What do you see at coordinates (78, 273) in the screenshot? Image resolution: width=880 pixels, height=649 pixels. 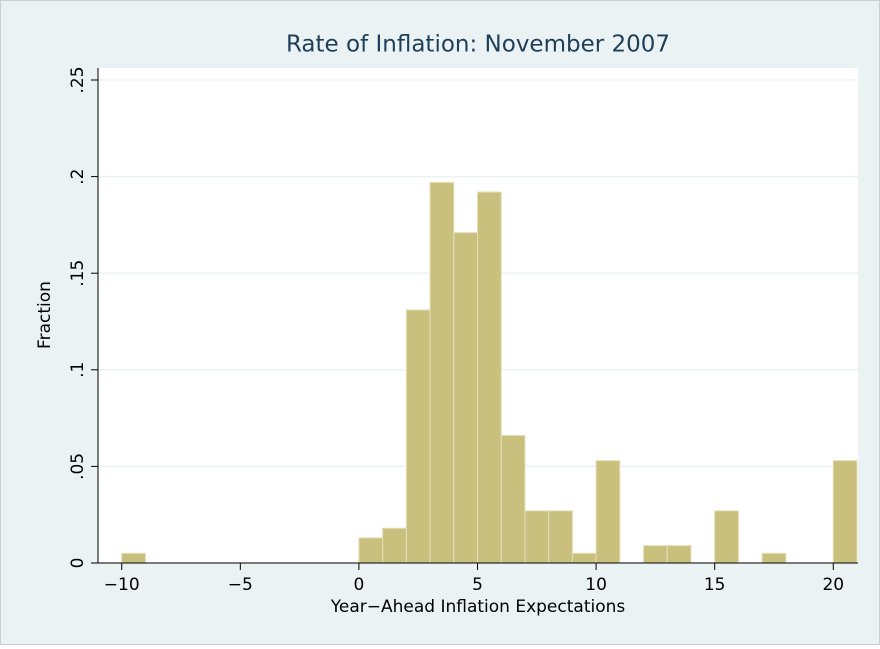 I see `y-tick-label: .15` at bounding box center [78, 273].